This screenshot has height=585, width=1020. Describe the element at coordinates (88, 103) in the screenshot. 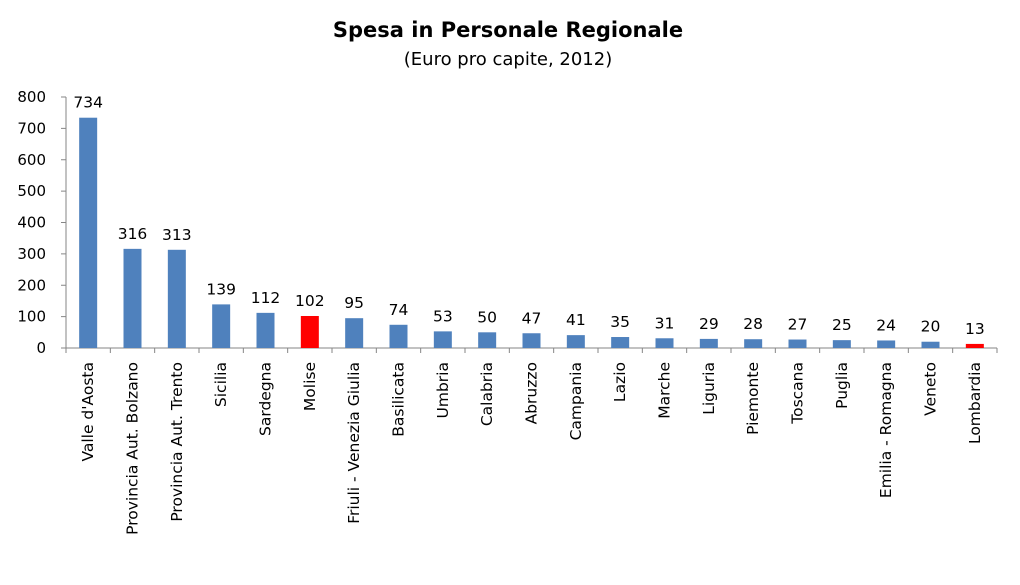

I see `data-label: 734` at that location.